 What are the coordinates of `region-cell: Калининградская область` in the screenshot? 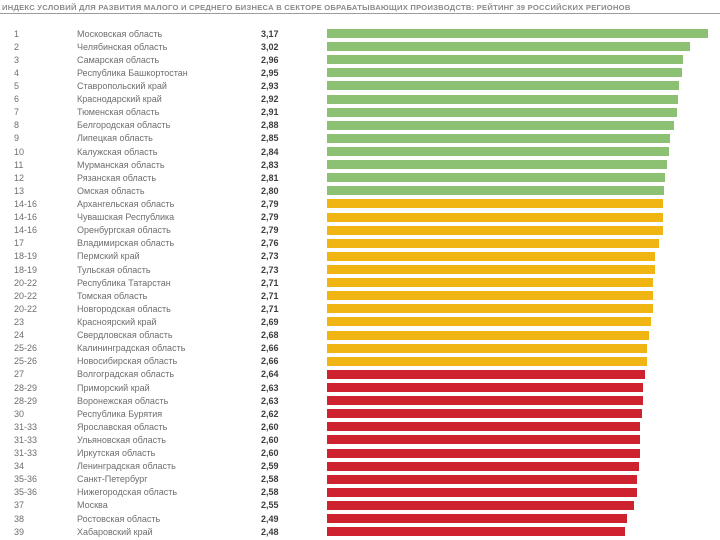 It's located at (131, 348).